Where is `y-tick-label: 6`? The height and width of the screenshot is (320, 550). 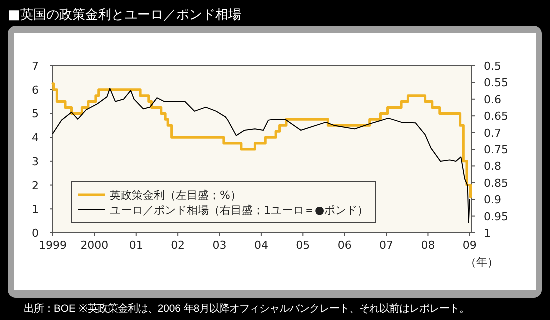
y-tick-label: 6 is located at coordinates (35, 90).